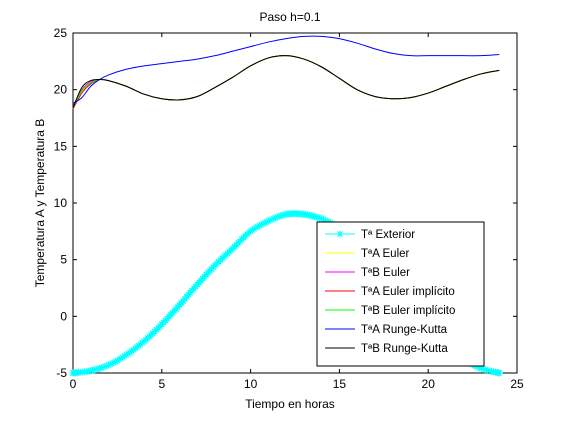 The image size is (561, 425). I want to click on legend-label: TªA Euler, so click(385, 254).